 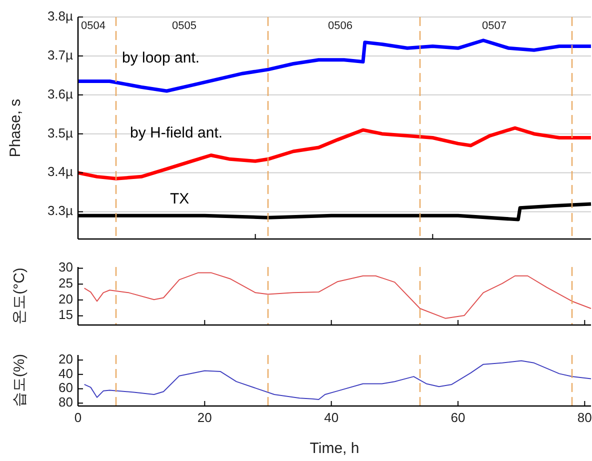 I want to click on y-tick-label: 3.5µ, so click(x=60, y=132).